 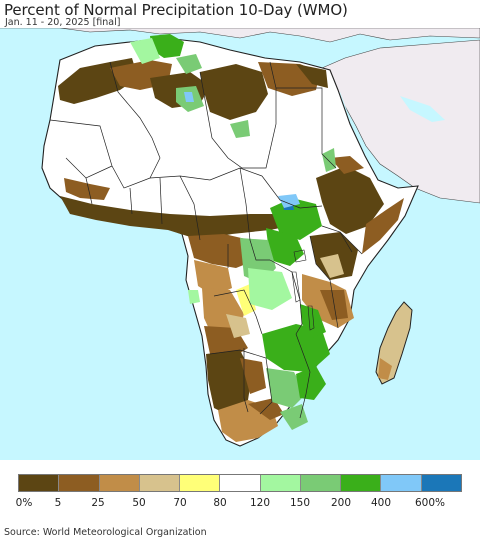 I want to click on uganda-green, so click(x=285, y=247).